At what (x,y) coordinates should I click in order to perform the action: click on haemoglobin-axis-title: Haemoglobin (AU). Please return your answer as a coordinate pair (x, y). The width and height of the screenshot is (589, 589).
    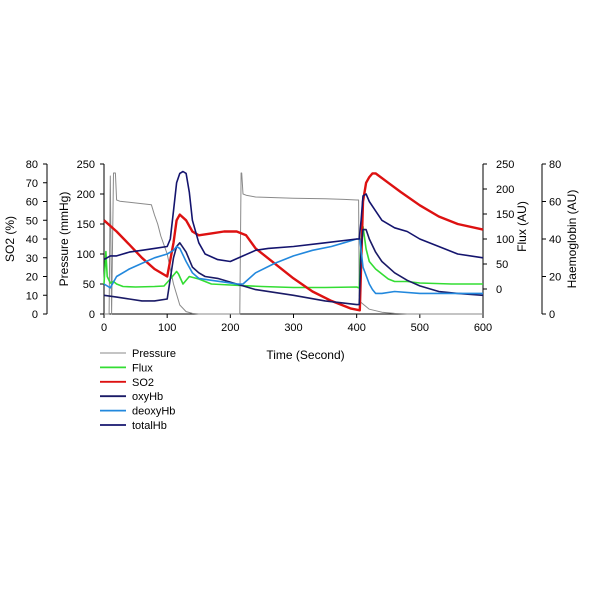
    Looking at the image, I should click on (572, 239).